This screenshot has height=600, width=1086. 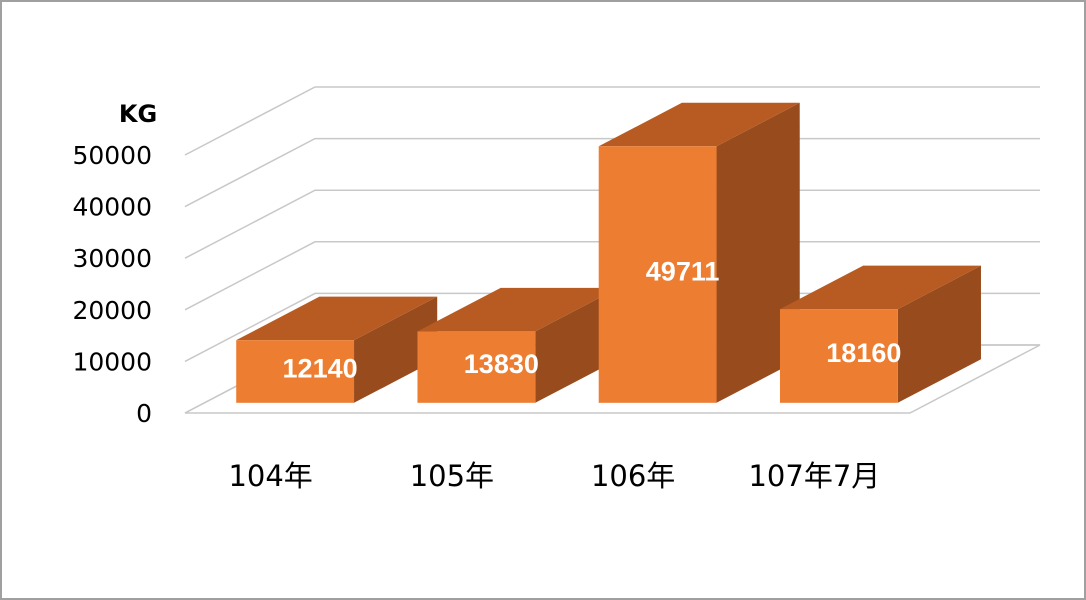 What do you see at coordinates (683, 272) in the screenshot?
I see `value-label: 49711` at bounding box center [683, 272].